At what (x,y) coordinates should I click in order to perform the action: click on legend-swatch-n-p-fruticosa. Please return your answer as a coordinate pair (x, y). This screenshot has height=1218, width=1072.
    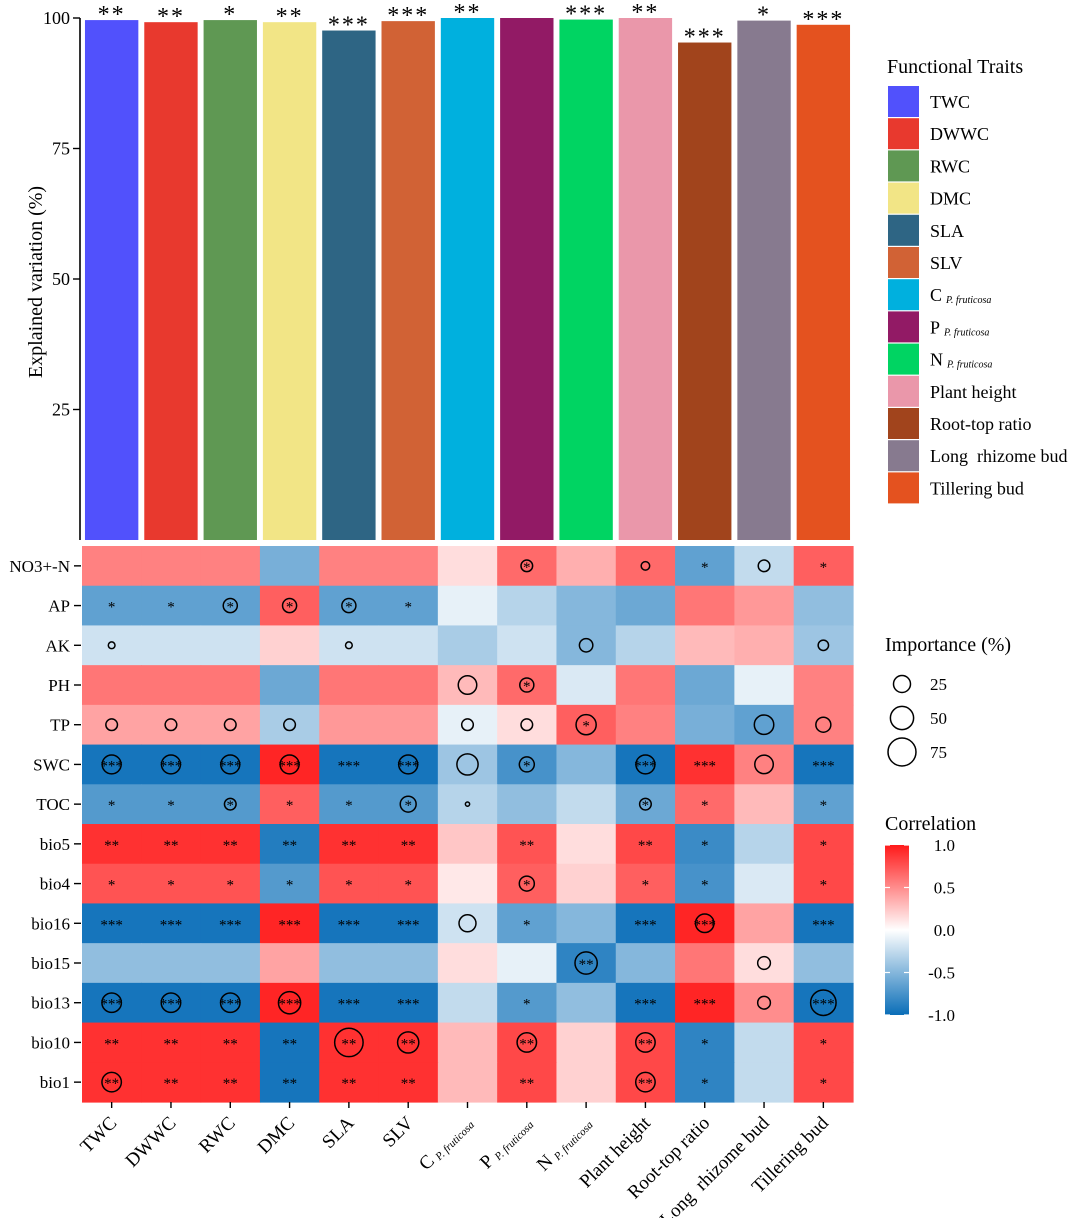
    Looking at the image, I should click on (903, 359).